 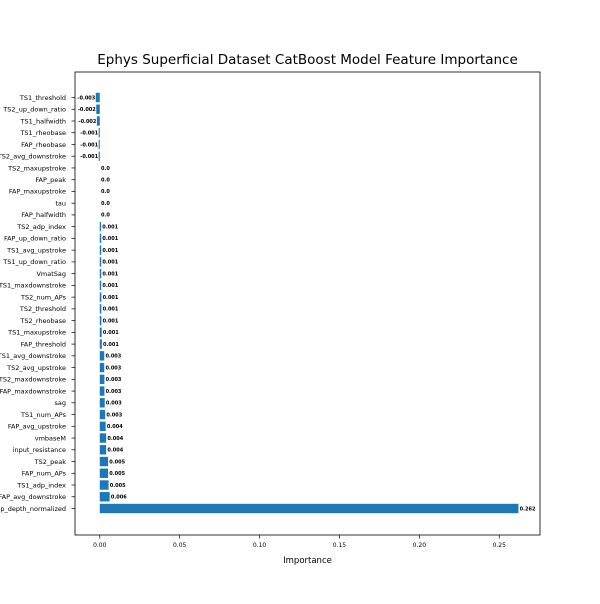 What do you see at coordinates (104, 461) in the screenshot?
I see `bar-ts2-peak` at bounding box center [104, 461].